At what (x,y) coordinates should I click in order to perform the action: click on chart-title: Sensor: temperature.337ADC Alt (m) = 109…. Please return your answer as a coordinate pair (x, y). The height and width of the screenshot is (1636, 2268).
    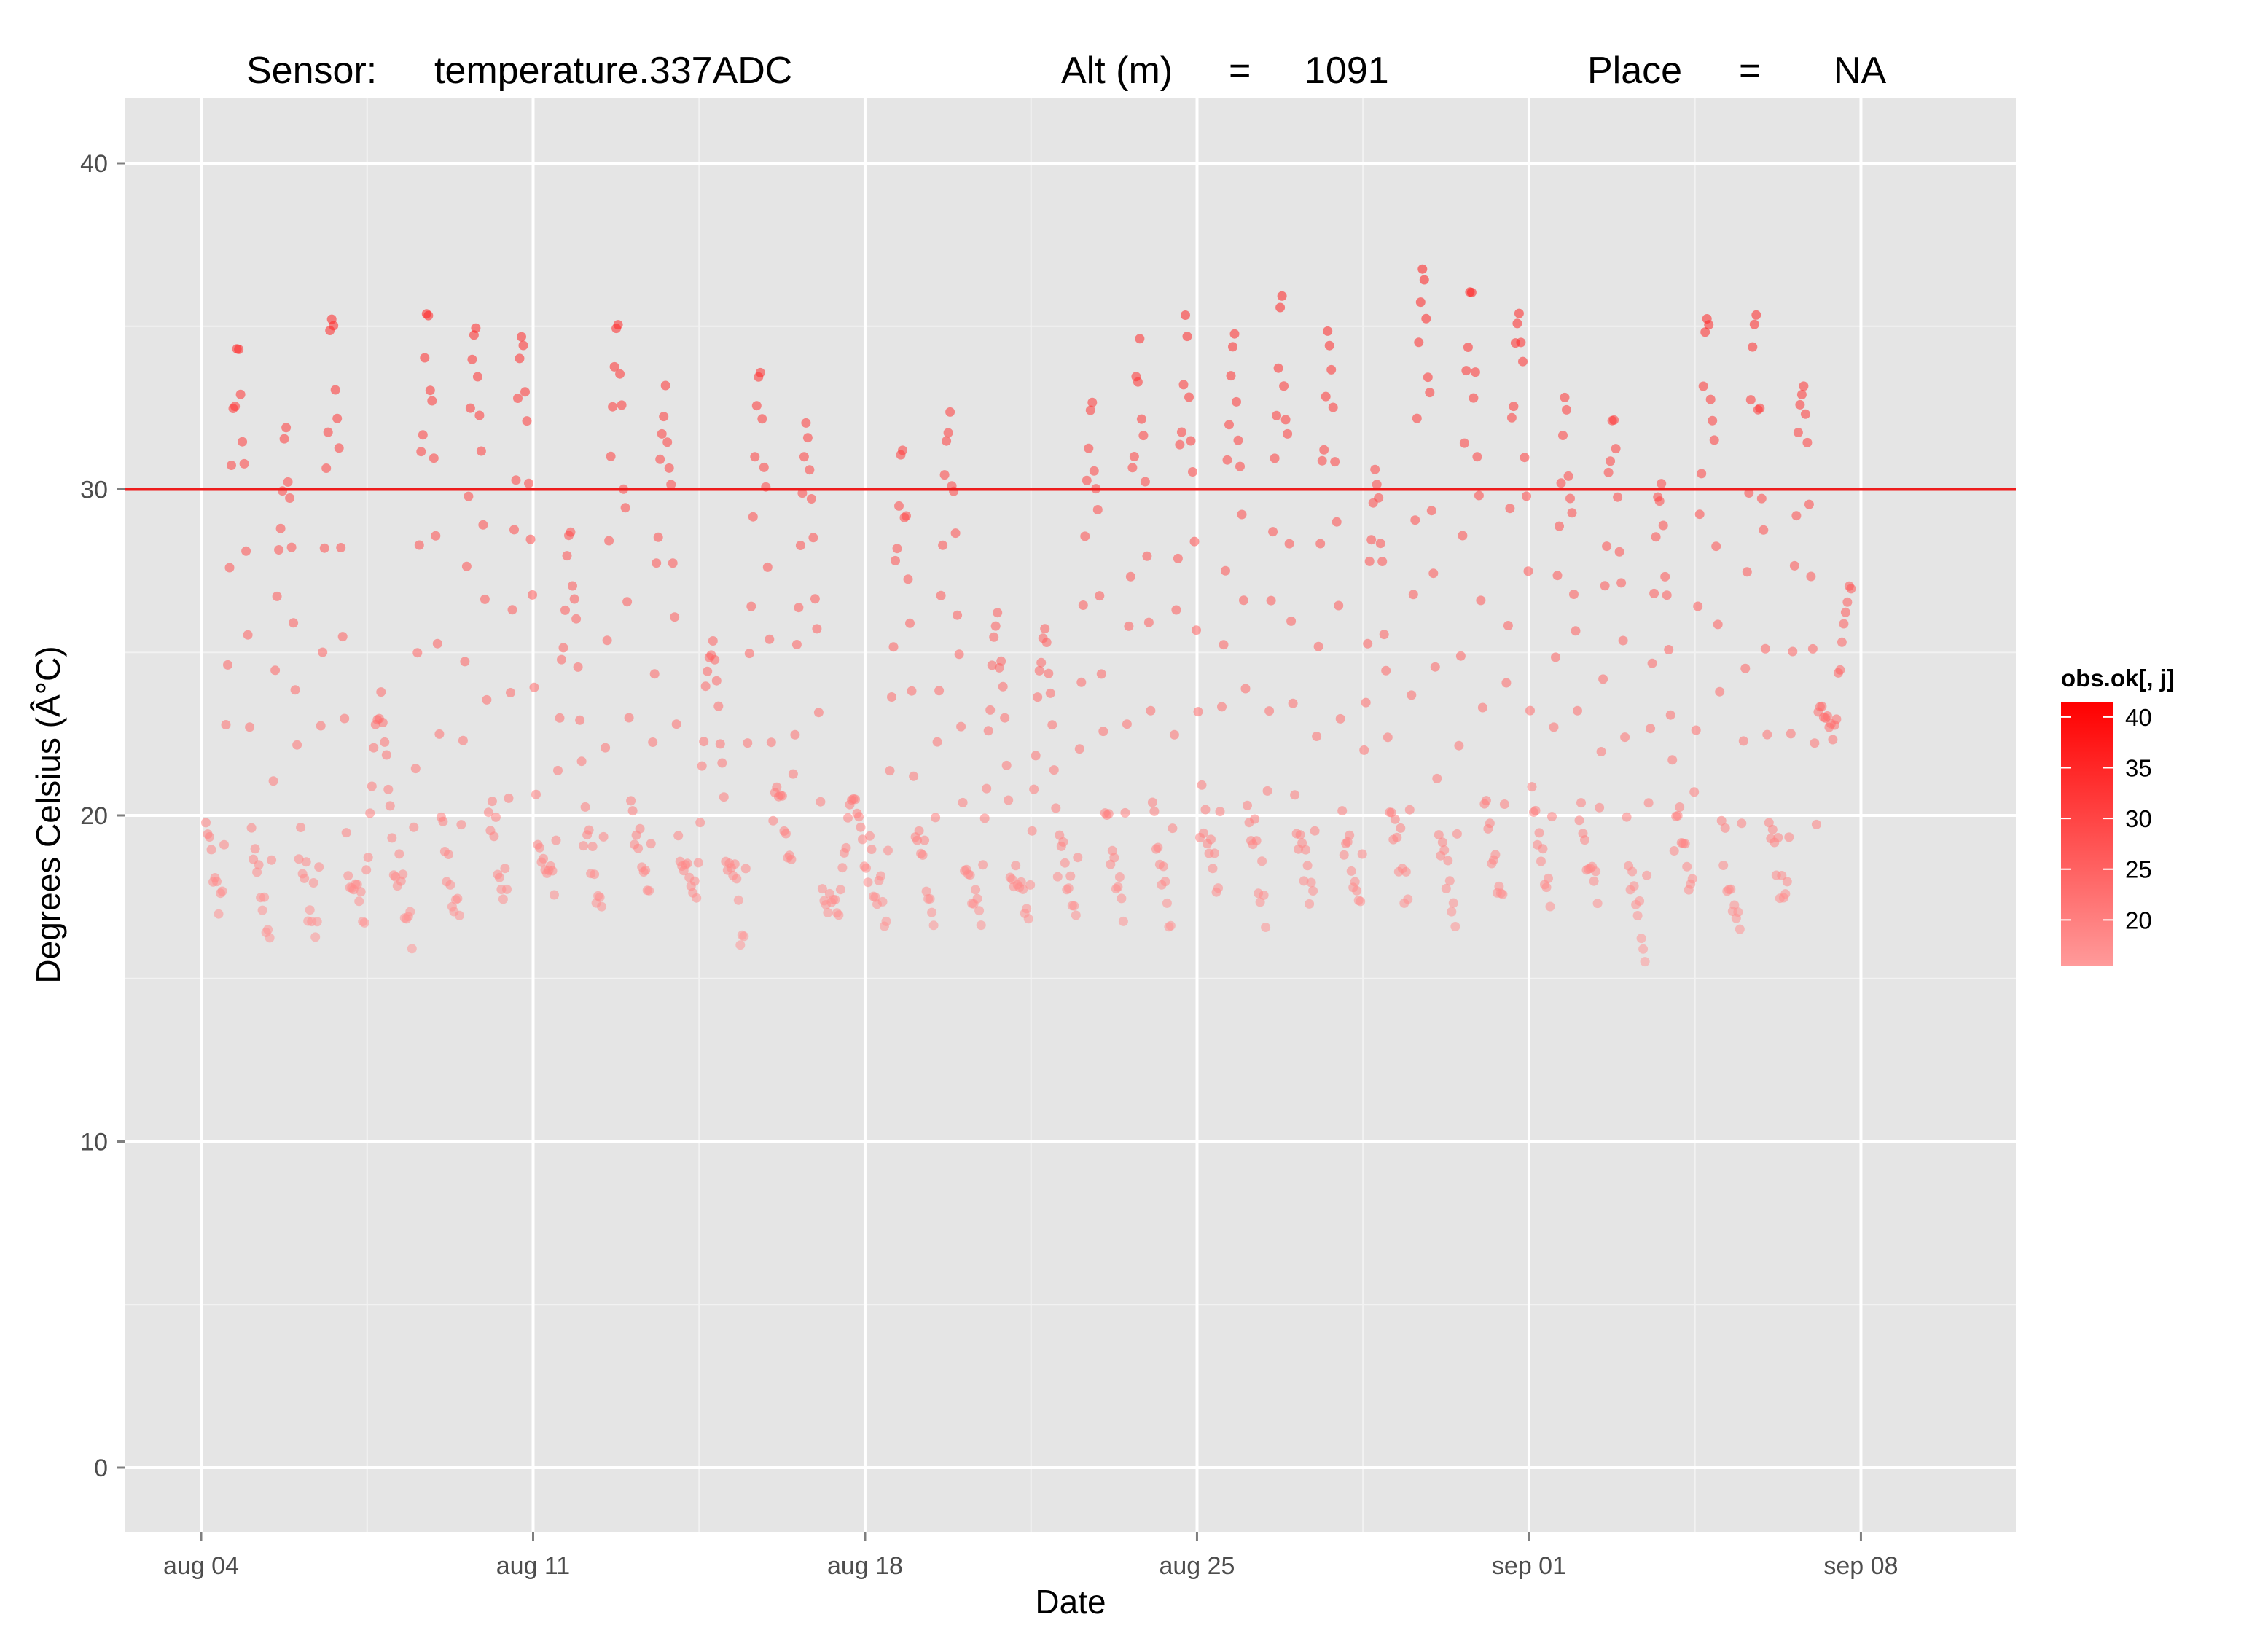
    Looking at the image, I should click on (1067, 71).